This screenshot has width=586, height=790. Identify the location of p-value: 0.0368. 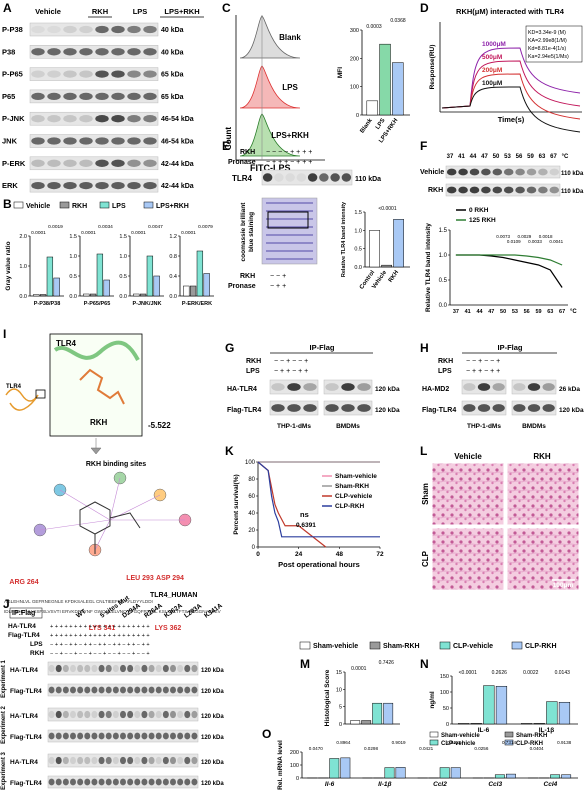
(398, 21).